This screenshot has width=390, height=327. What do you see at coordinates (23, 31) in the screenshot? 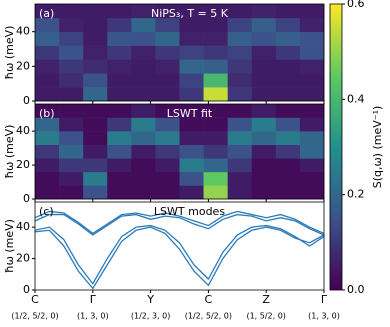
I see `y-tick-label: 40` at bounding box center [23, 31].